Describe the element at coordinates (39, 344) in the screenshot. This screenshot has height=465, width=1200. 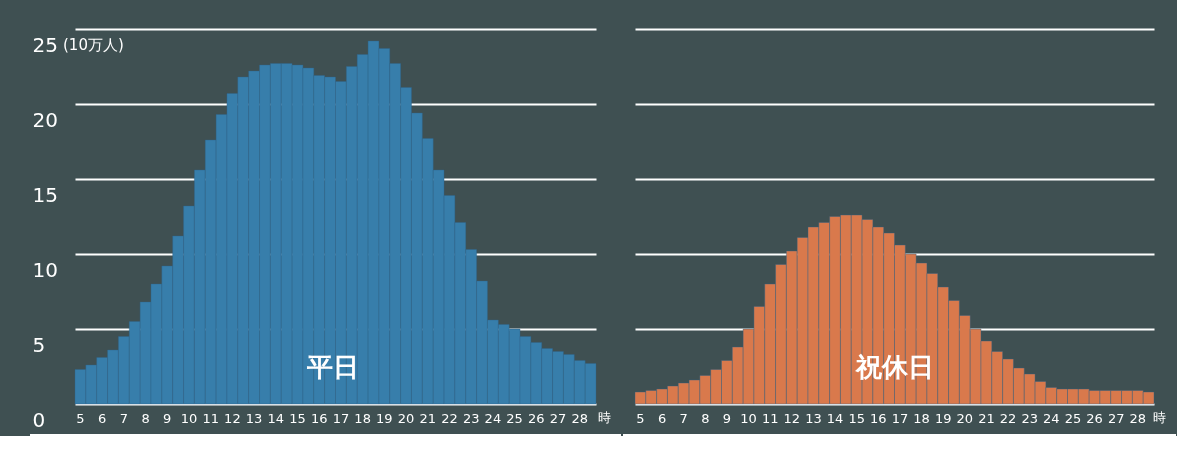
I see `y-tick-label: 5` at that location.